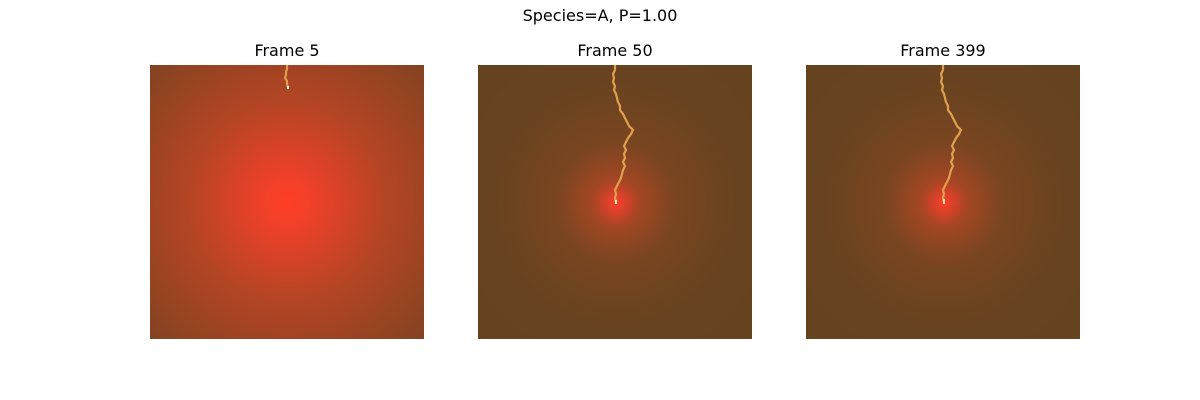 Image resolution: width=1200 pixels, height=400 pixels. Describe the element at coordinates (600, 15) in the screenshot. I see `figure-suptitle: Species=A, P=1.00` at that location.